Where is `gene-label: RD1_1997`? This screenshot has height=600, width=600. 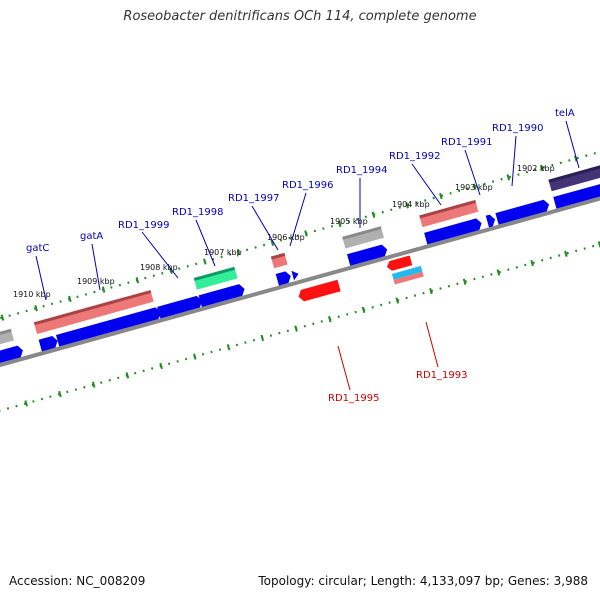
gene-label: RD1_1997 is located at coordinates (253, 198).